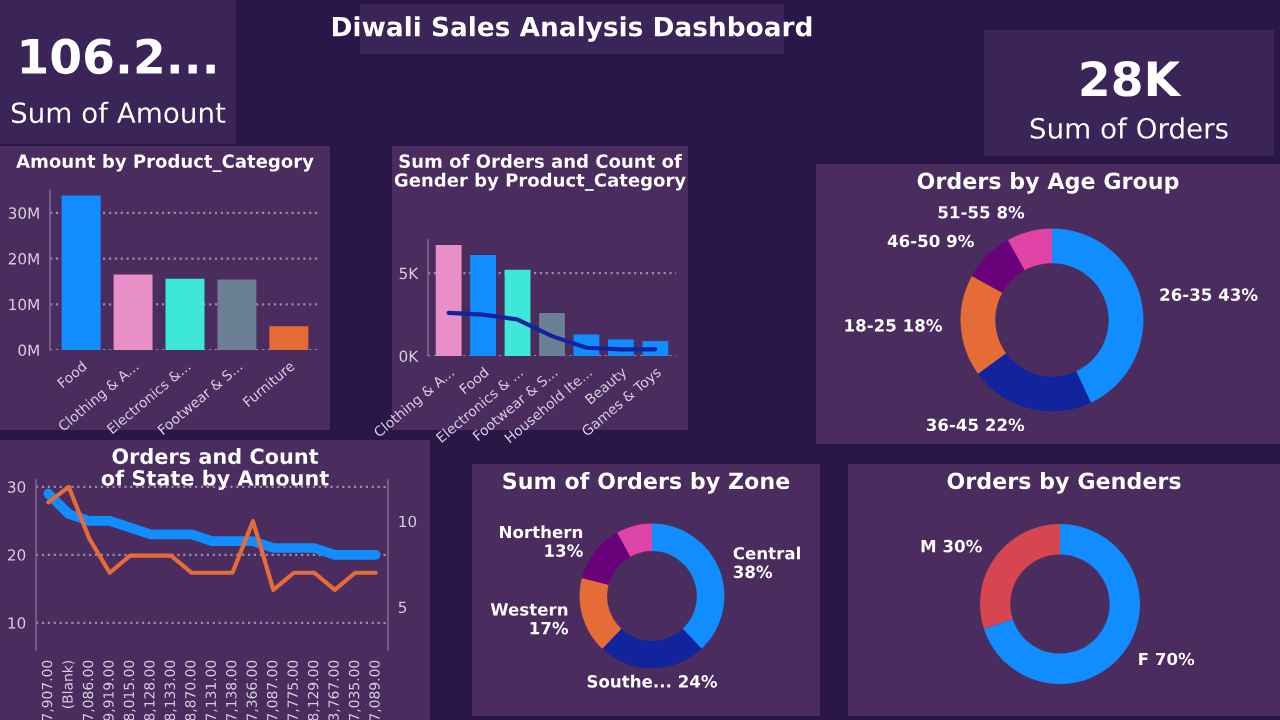 Image resolution: width=1280 pixels, height=720 pixels. Describe the element at coordinates (572, 29) in the screenshot. I see `text: Diwali Sales Analysis Dashboard` at that location.